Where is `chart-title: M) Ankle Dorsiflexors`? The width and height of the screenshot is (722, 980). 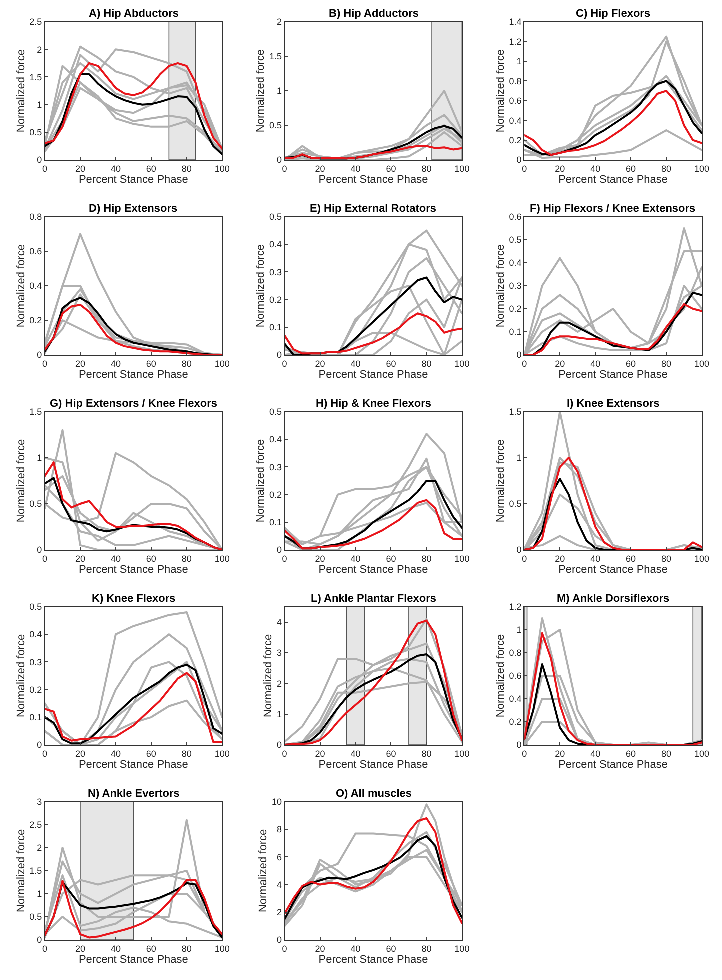 chart-title: M) Ankle Dorsiflexors is located at coordinates (613, 599).